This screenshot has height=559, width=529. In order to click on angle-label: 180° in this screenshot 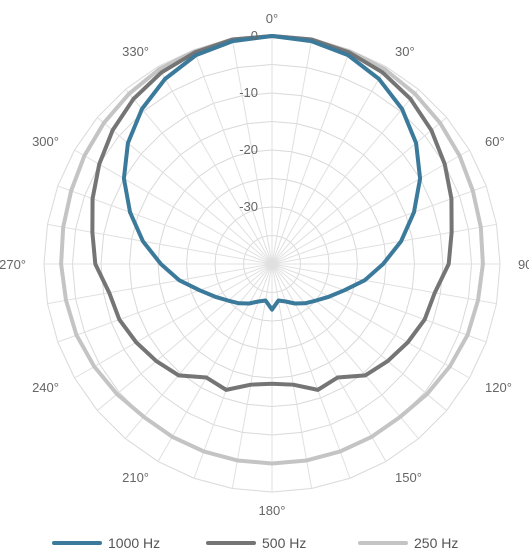, I will do `click(272, 510)`.